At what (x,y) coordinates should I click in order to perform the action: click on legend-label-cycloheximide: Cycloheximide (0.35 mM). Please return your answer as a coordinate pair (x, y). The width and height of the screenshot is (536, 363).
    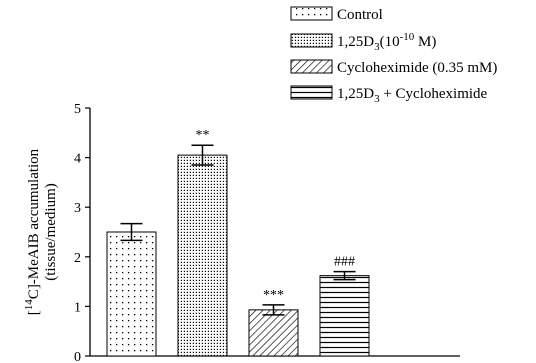
    Looking at the image, I should click on (417, 68).